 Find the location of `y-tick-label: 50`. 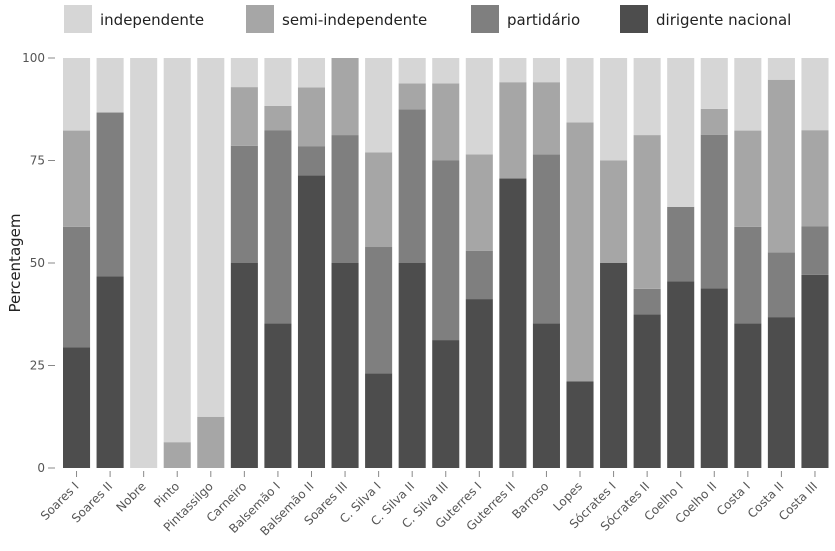

y-tick-label: 50 is located at coordinates (37, 263).